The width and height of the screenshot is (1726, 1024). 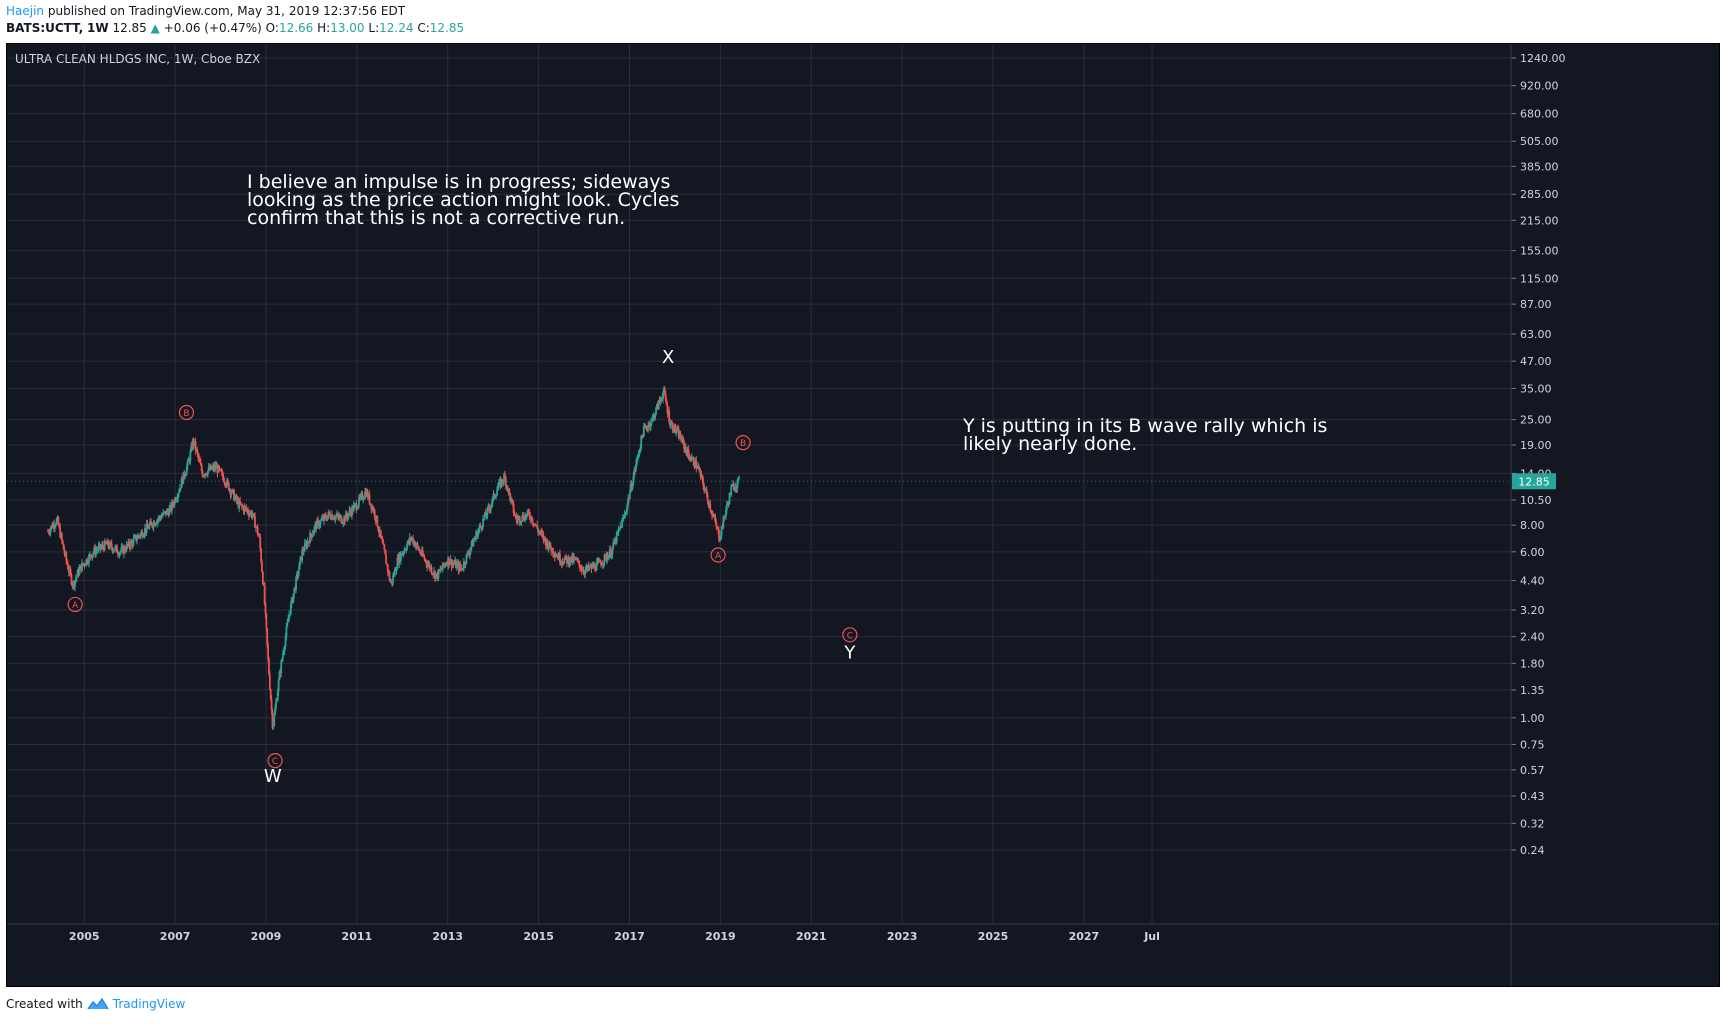 What do you see at coordinates (149, 1004) in the screenshot?
I see `tradingview-brand-link: TradingView` at bounding box center [149, 1004].